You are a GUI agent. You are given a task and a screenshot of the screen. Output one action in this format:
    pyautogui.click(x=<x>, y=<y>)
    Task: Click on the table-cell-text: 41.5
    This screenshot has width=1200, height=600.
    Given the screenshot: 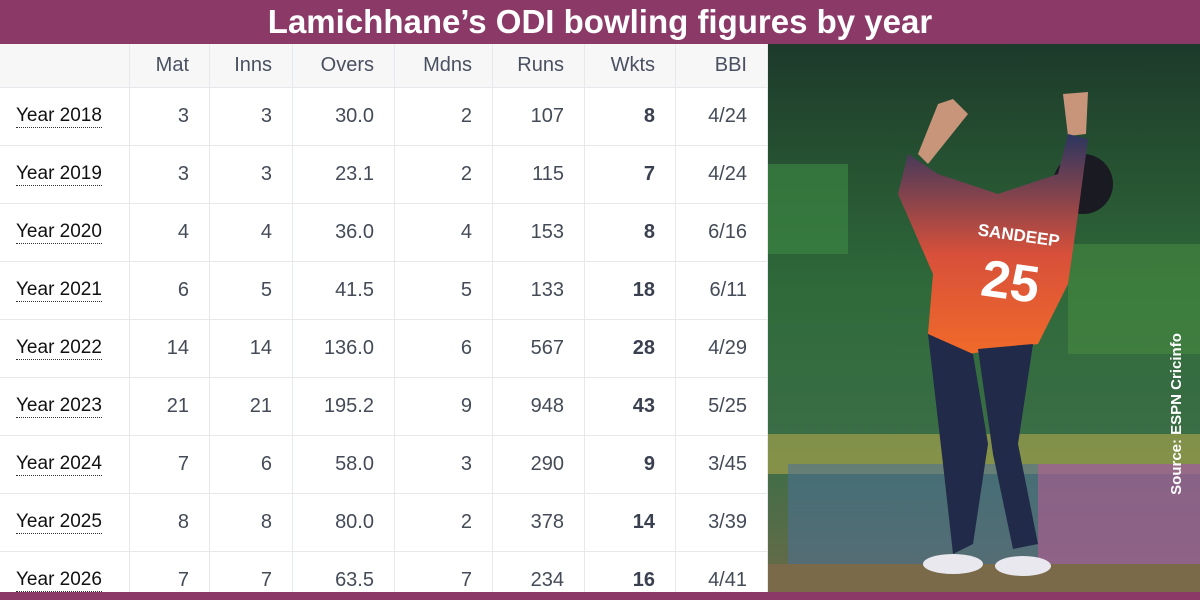 What is the action you would take?
    pyautogui.click(x=354, y=290)
    